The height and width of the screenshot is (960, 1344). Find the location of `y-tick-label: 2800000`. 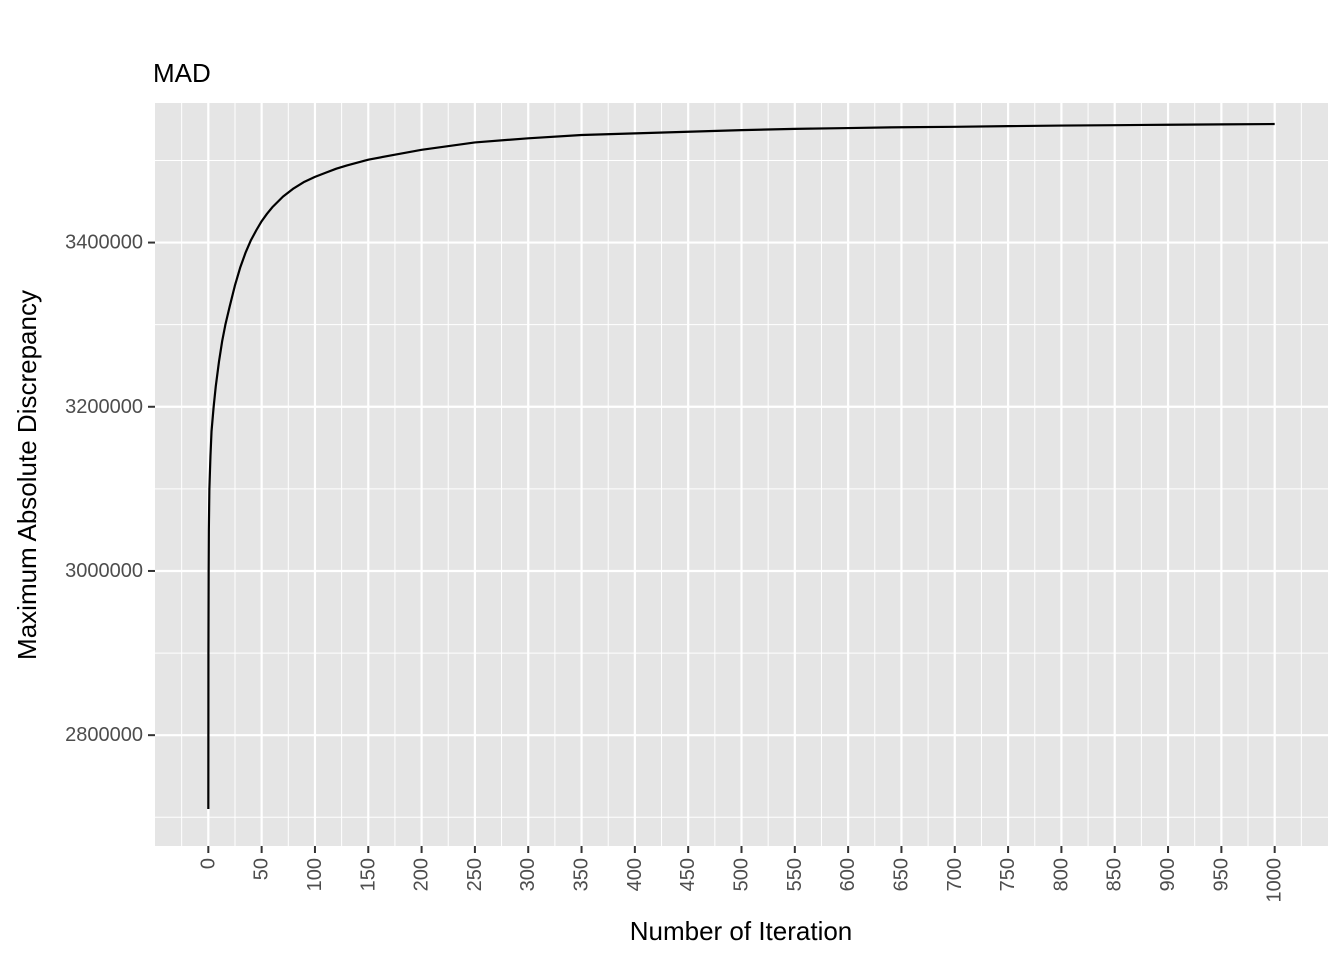

y-tick-label: 2800000 is located at coordinates (104, 735).